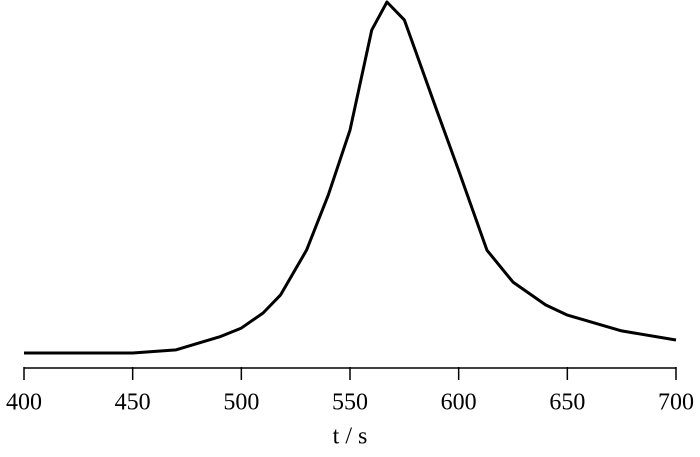 The height and width of the screenshot is (457, 700). Describe the element at coordinates (676, 403) in the screenshot. I see `x-tick-label: 700` at that location.